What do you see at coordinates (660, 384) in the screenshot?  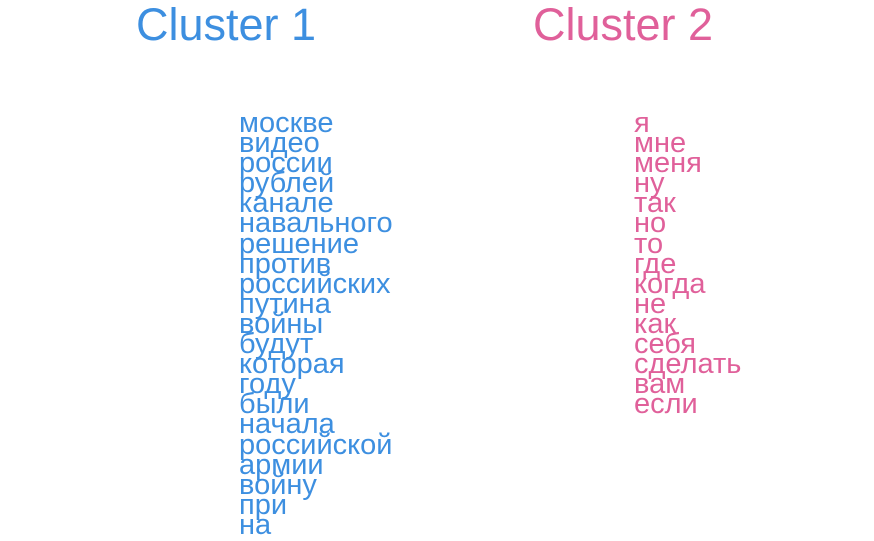 I see `cluster-2-word: вам` at bounding box center [660, 384].